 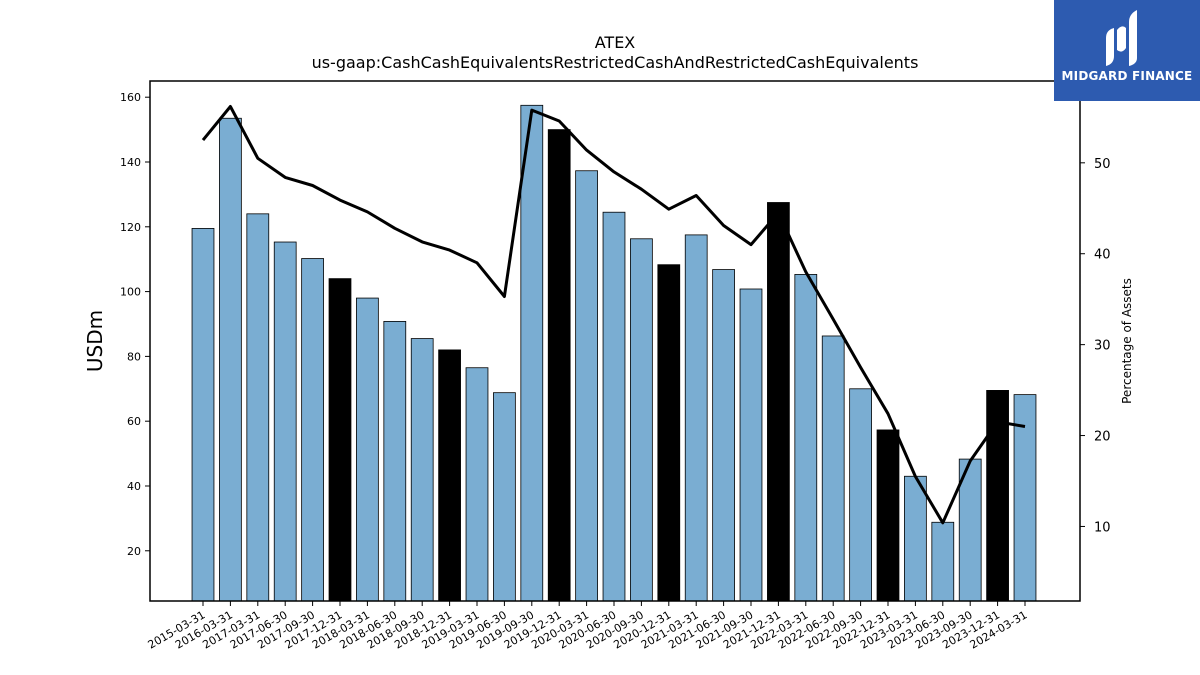 What do you see at coordinates (130, 162) in the screenshot?
I see `y-tick-label: 140` at bounding box center [130, 162].